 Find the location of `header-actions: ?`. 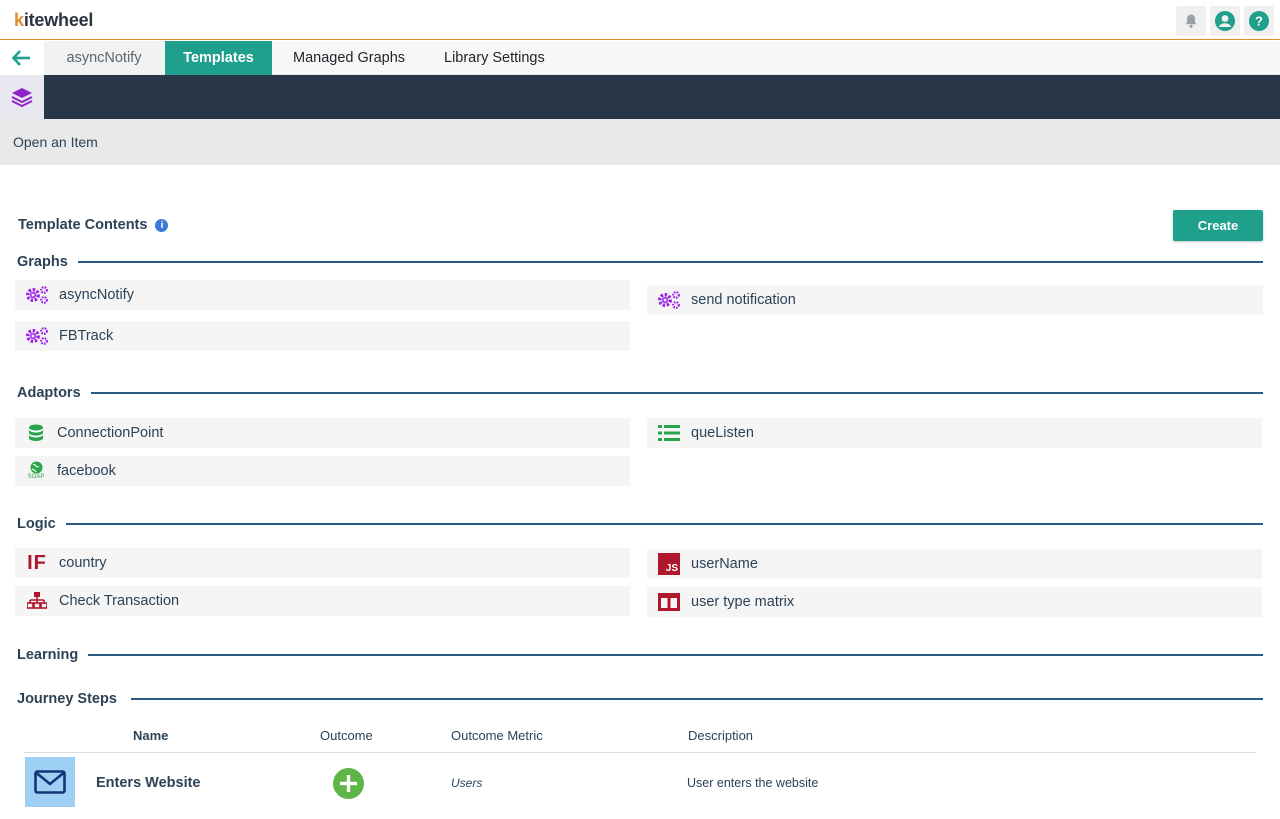

header-actions: ? is located at coordinates (1225, 21).